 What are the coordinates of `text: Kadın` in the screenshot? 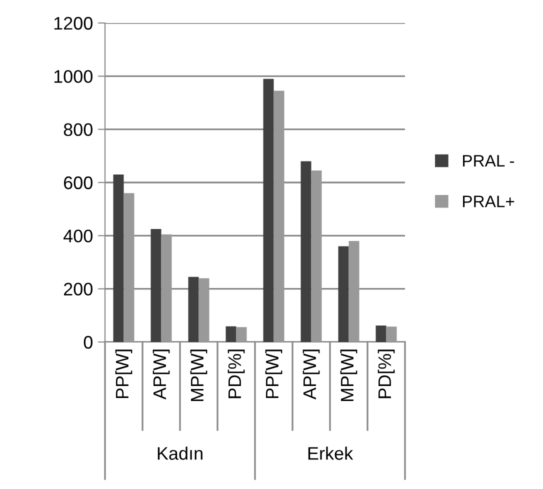 It's located at (180, 453).